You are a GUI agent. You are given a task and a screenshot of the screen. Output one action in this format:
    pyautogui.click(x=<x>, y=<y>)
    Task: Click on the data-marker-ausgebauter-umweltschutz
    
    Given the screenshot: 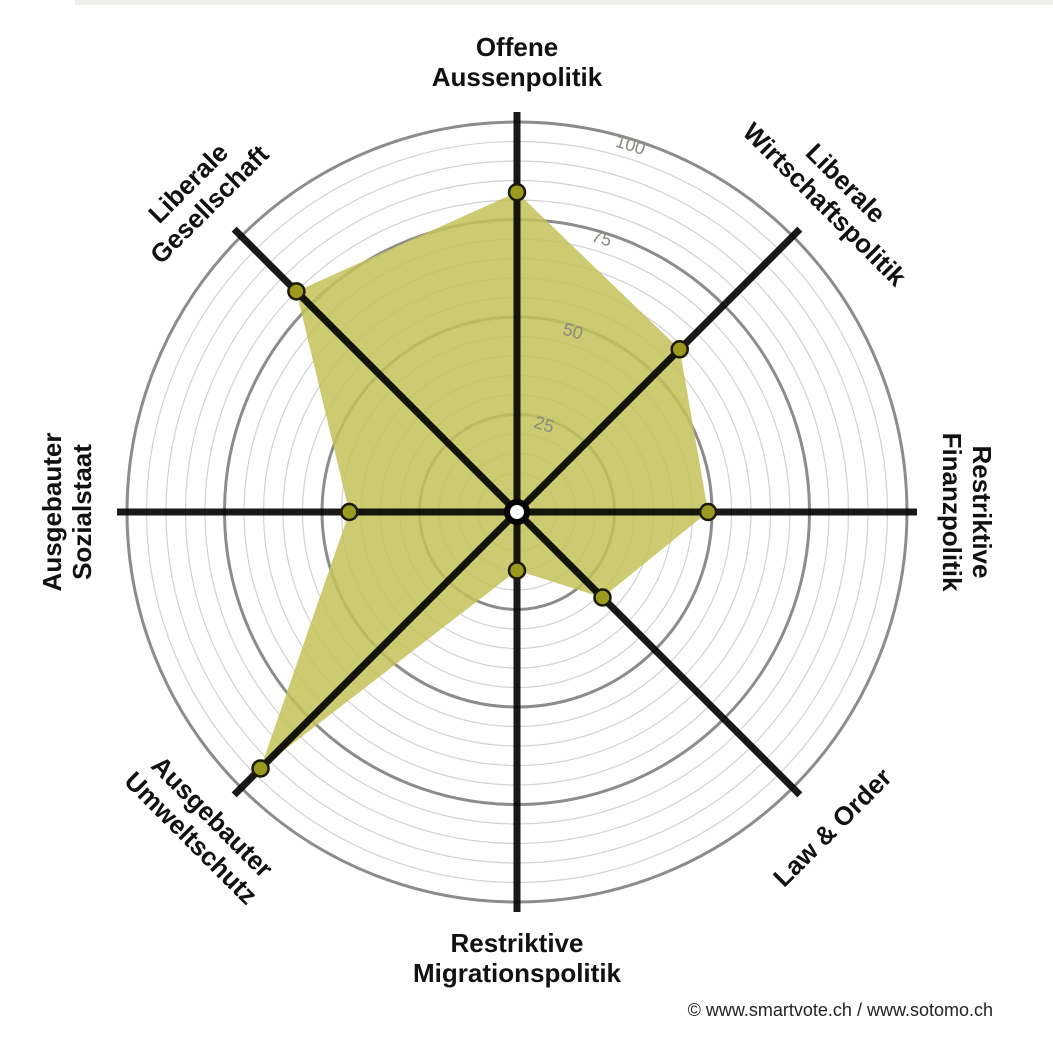 What is the action you would take?
    pyautogui.click(x=260, y=768)
    